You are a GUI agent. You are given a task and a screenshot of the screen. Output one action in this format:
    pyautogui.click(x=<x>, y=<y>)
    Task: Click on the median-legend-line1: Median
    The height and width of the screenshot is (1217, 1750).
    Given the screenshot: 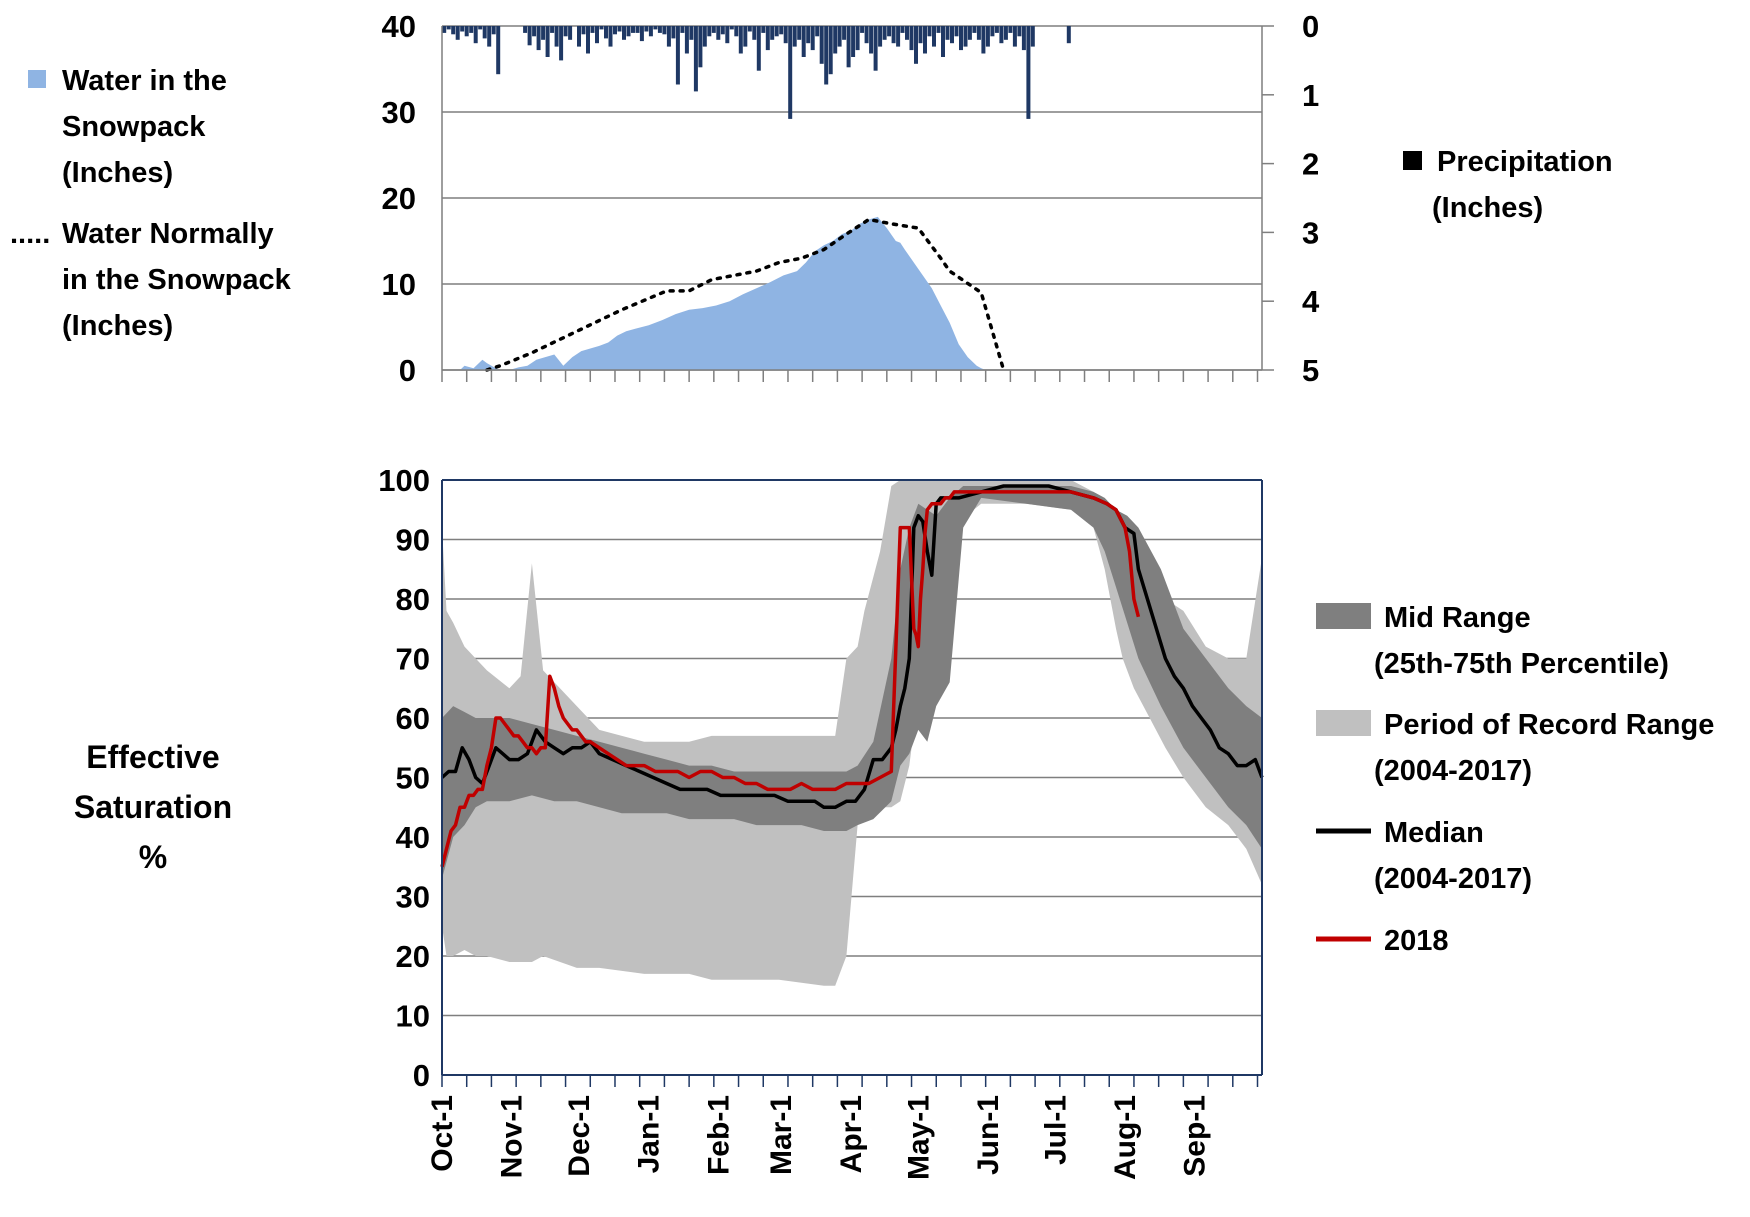 What is the action you would take?
    pyautogui.click(x=1434, y=833)
    